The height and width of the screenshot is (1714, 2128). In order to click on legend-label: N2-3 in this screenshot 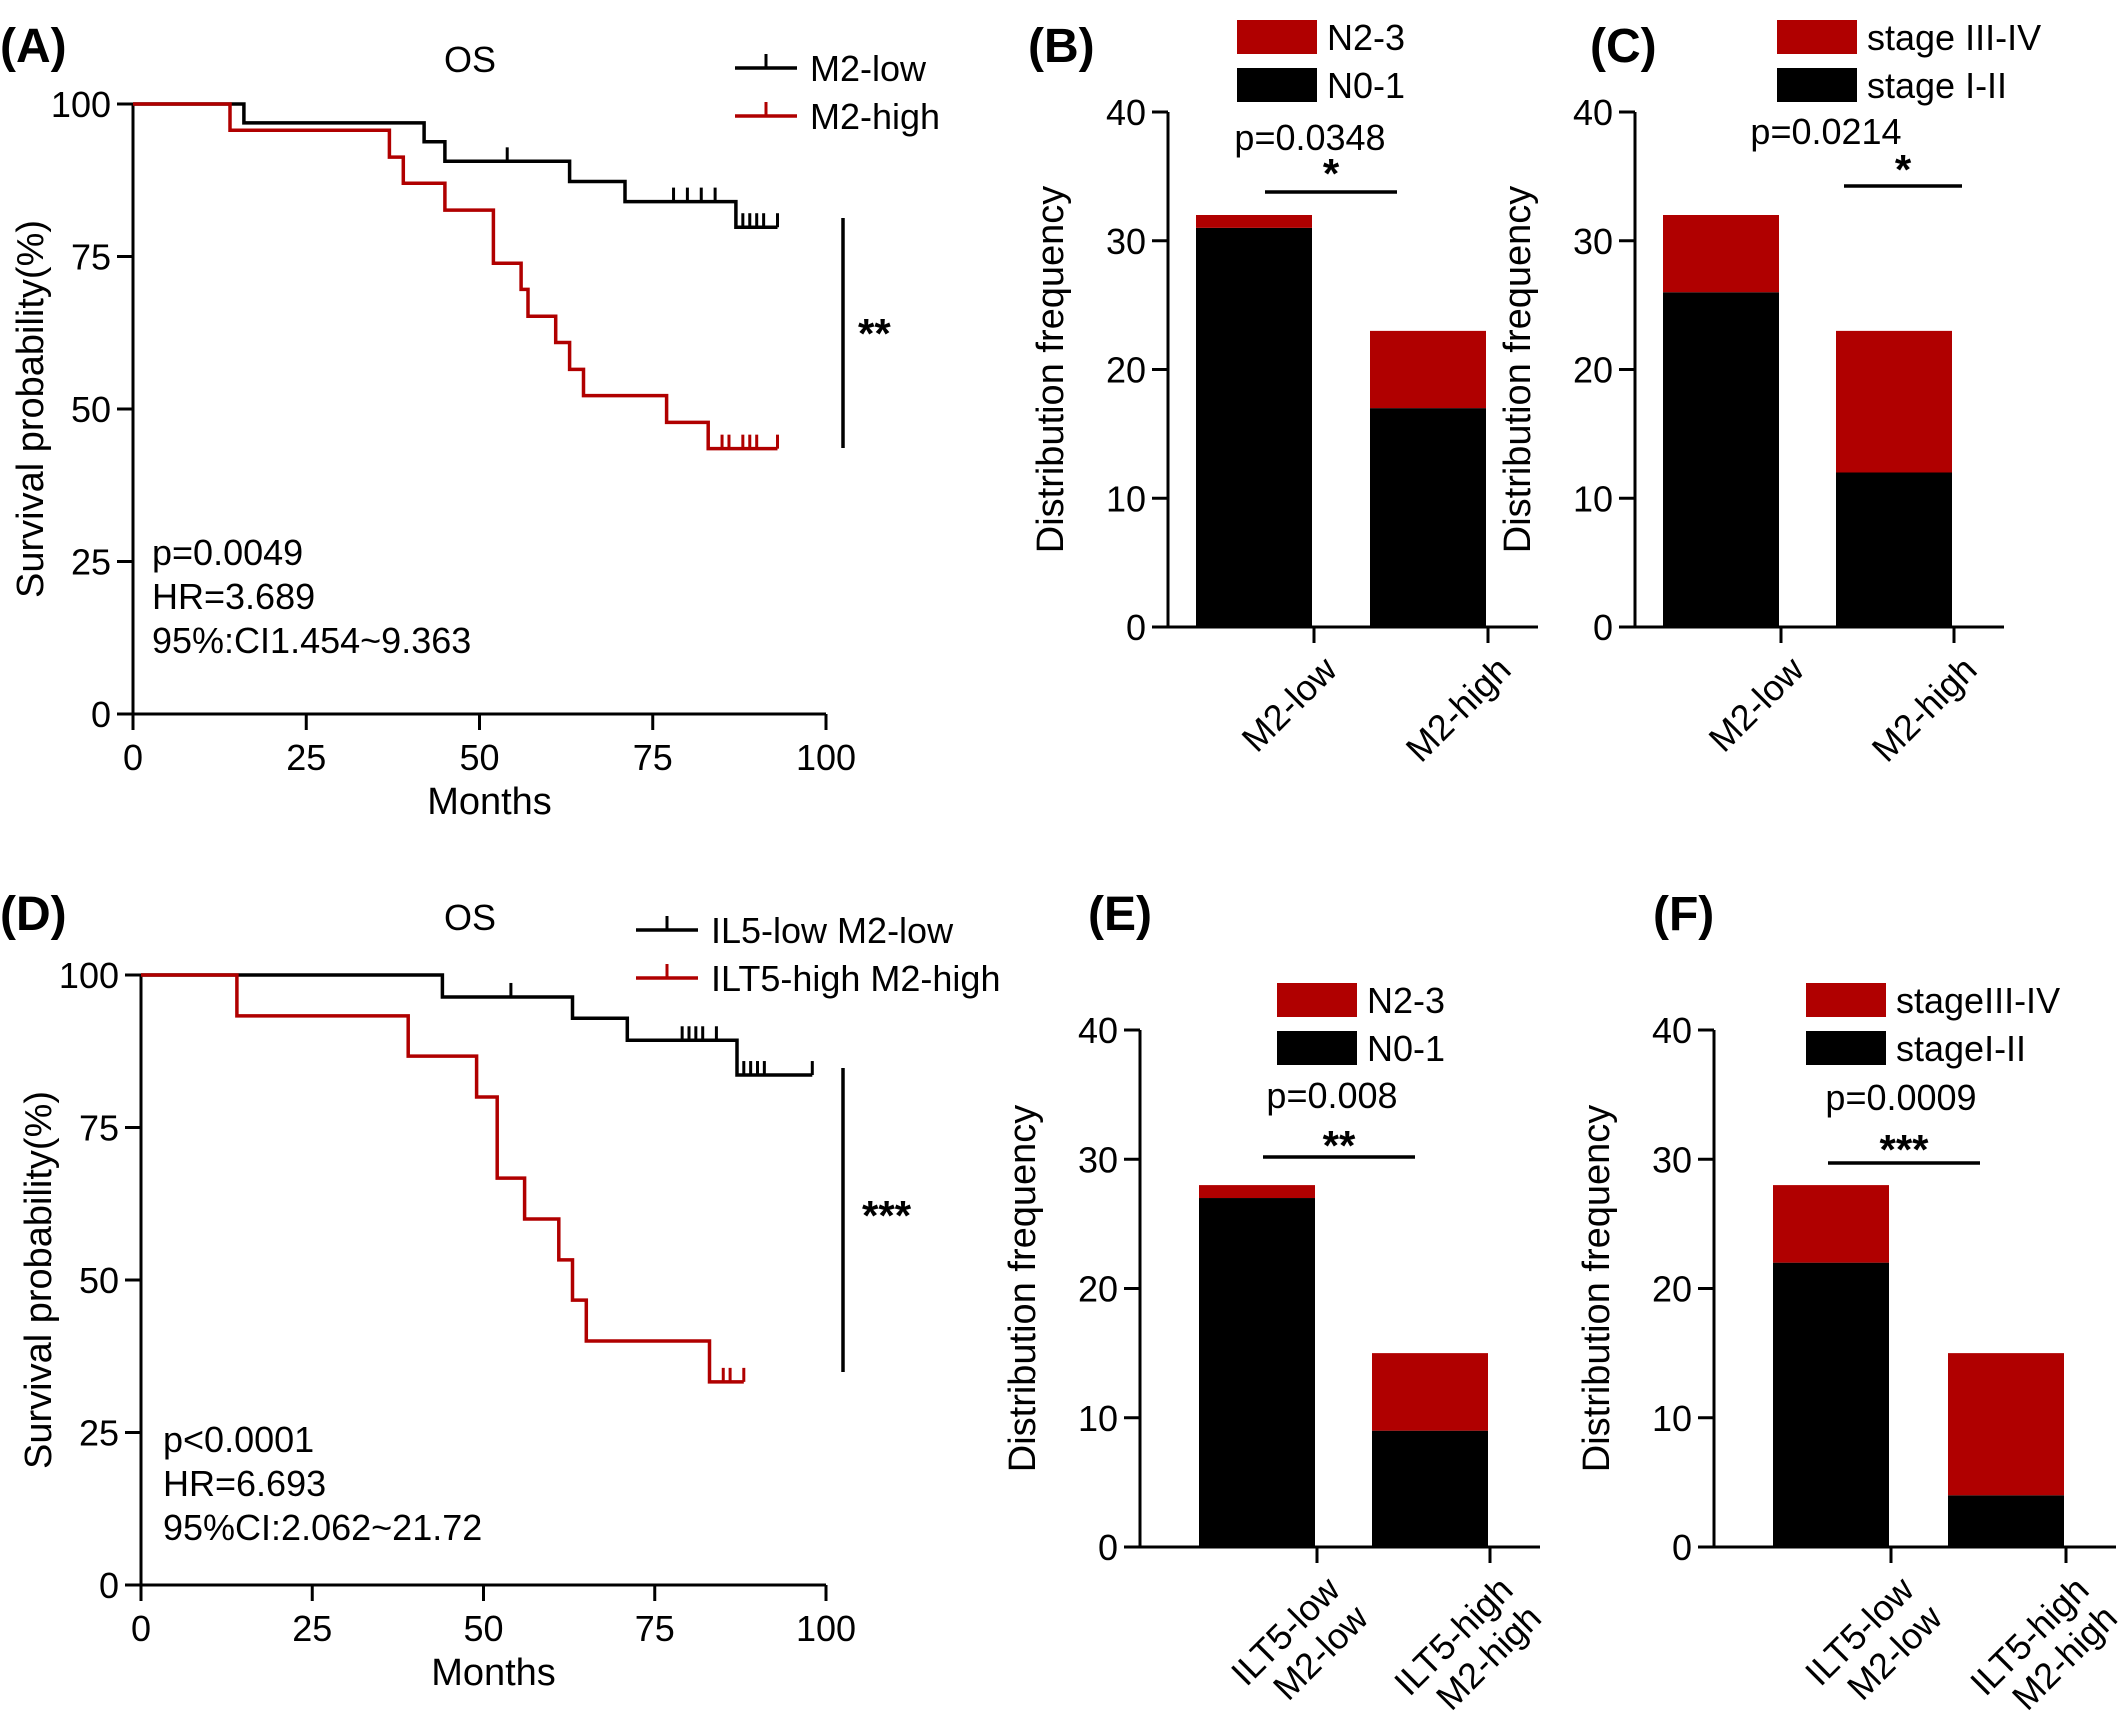, I will do `click(1366, 37)`.